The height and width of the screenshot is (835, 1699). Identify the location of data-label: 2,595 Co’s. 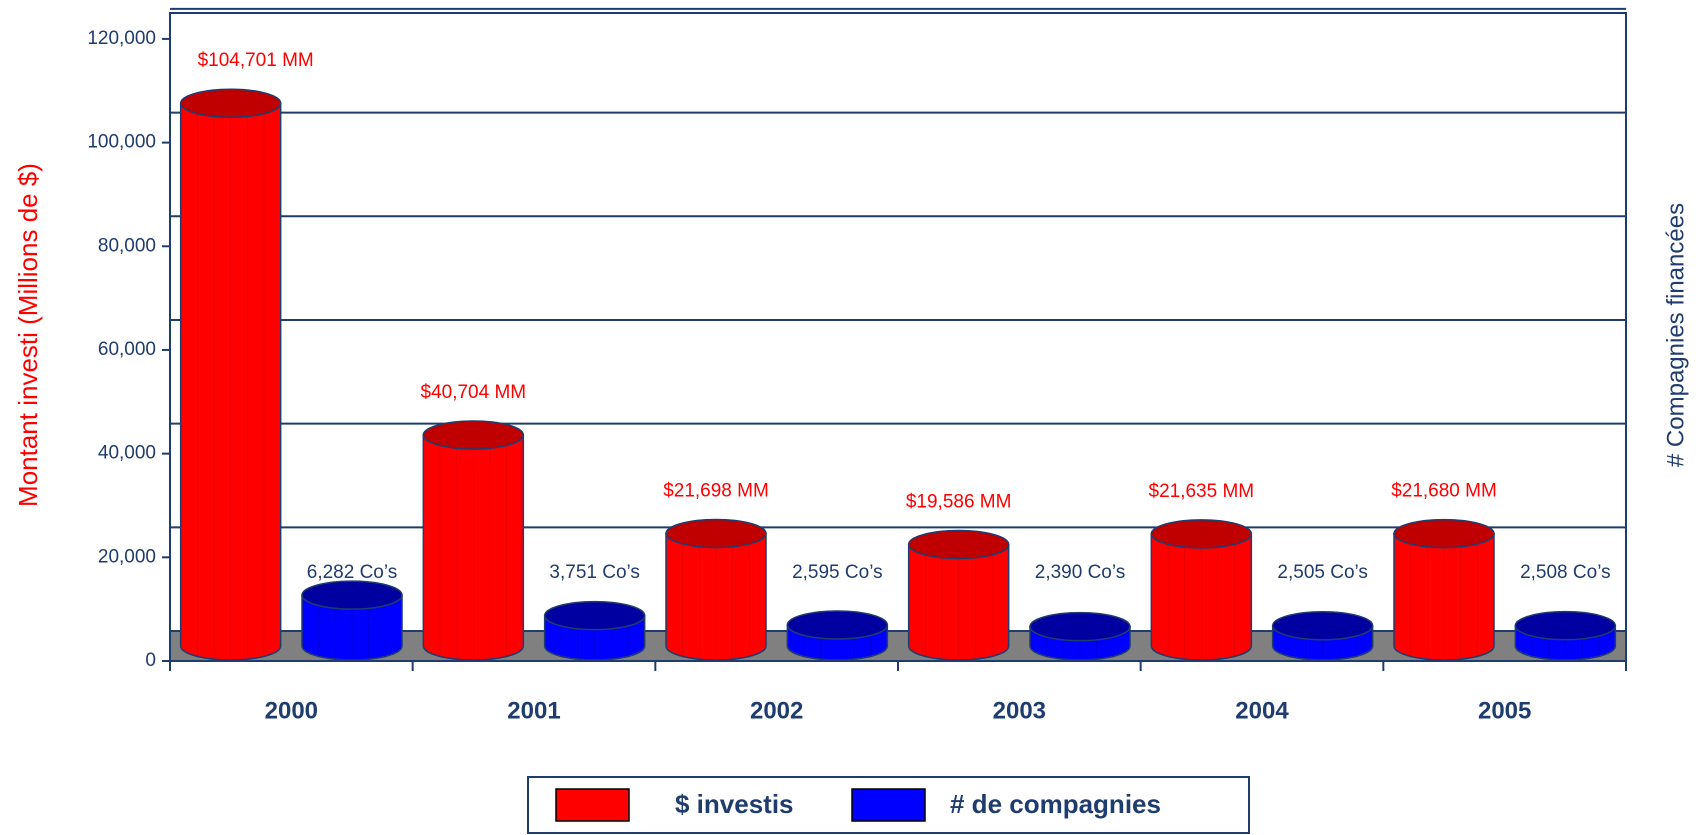
(837, 572).